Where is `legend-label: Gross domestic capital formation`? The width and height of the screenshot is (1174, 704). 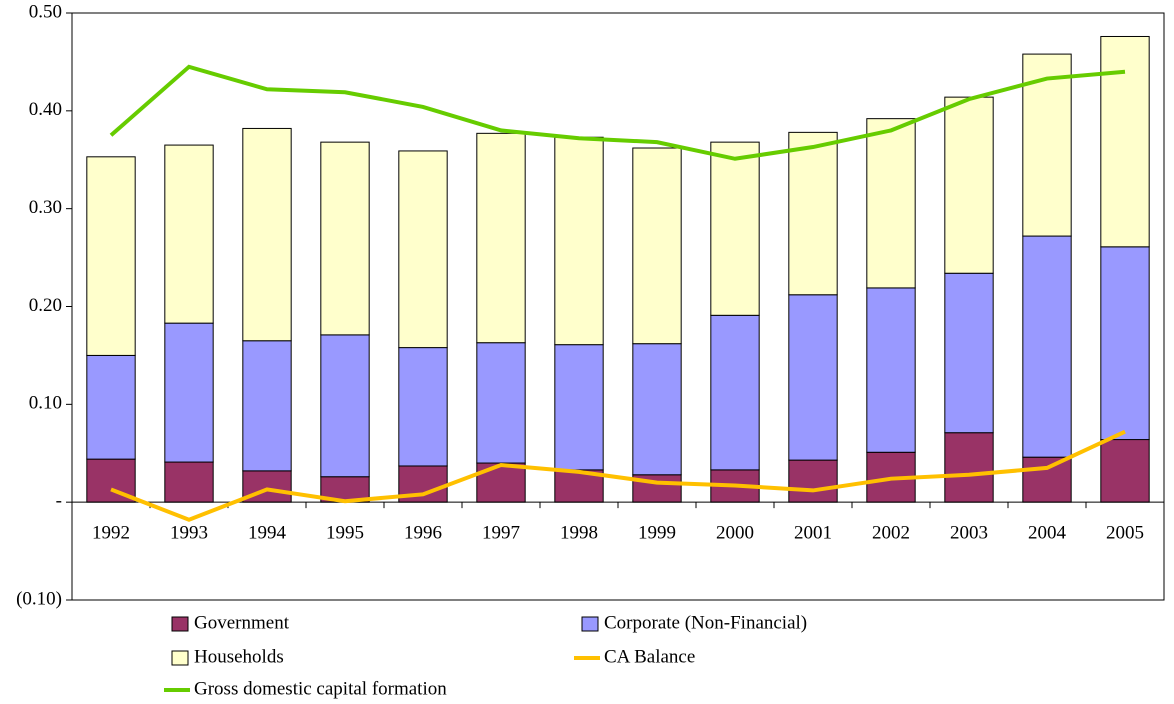
legend-label: Gross domestic capital formation is located at coordinates (320, 688).